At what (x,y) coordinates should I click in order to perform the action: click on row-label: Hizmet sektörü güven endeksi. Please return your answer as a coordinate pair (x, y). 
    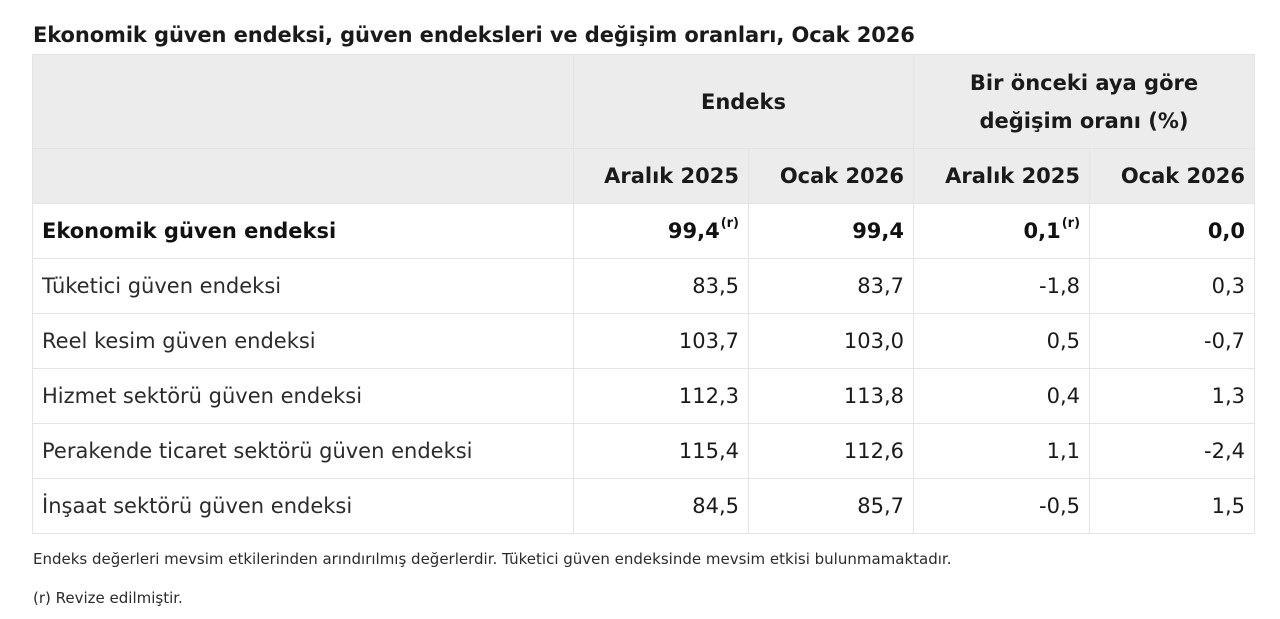
    Looking at the image, I should click on (303, 396).